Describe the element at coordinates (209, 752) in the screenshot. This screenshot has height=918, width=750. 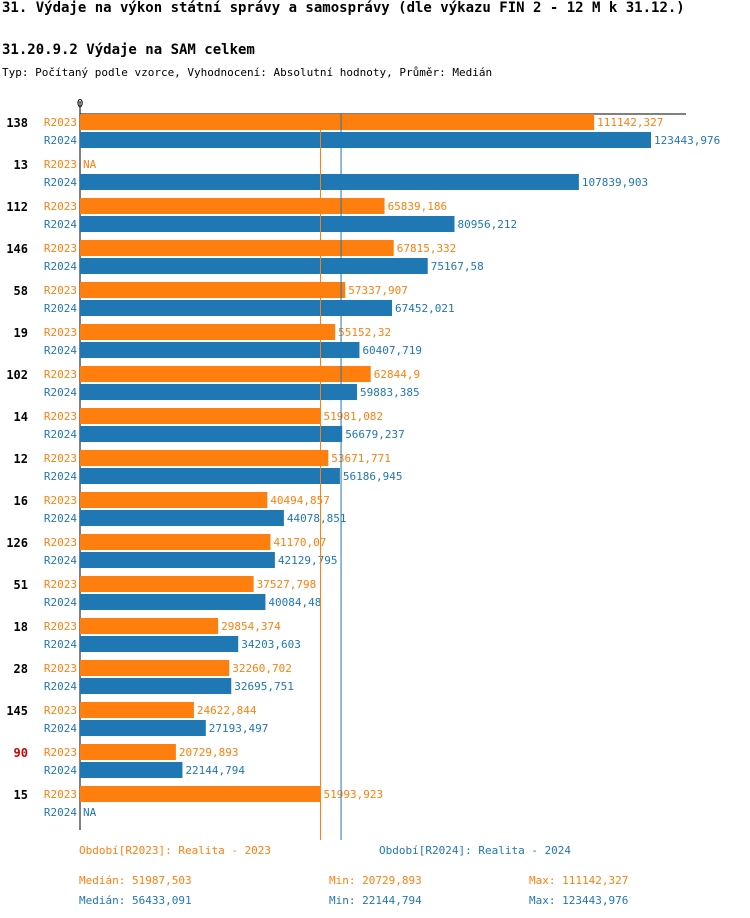
I see `bar-value-label: 20729,893` at that location.